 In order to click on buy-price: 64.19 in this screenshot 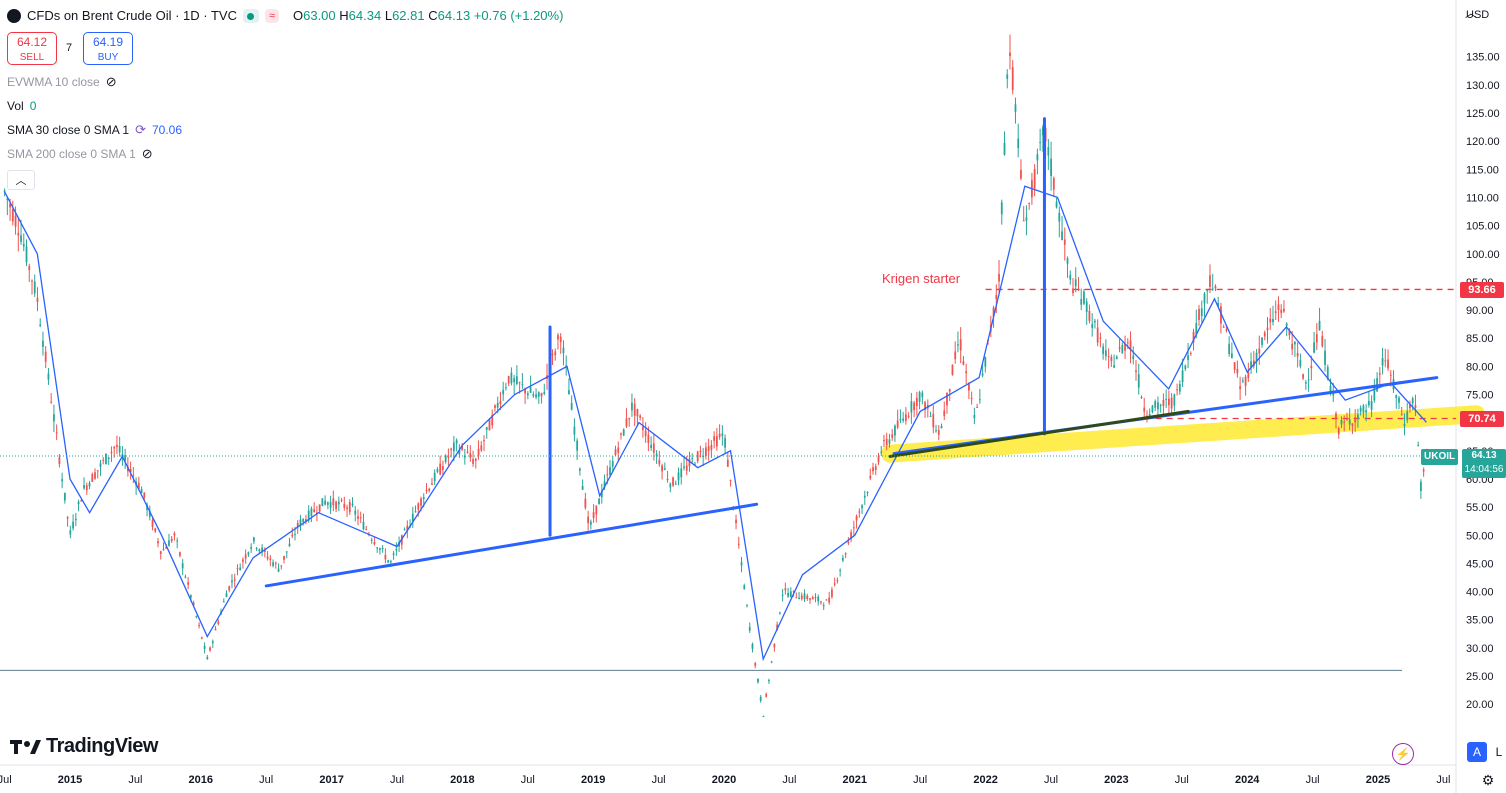, I will do `click(108, 42)`.